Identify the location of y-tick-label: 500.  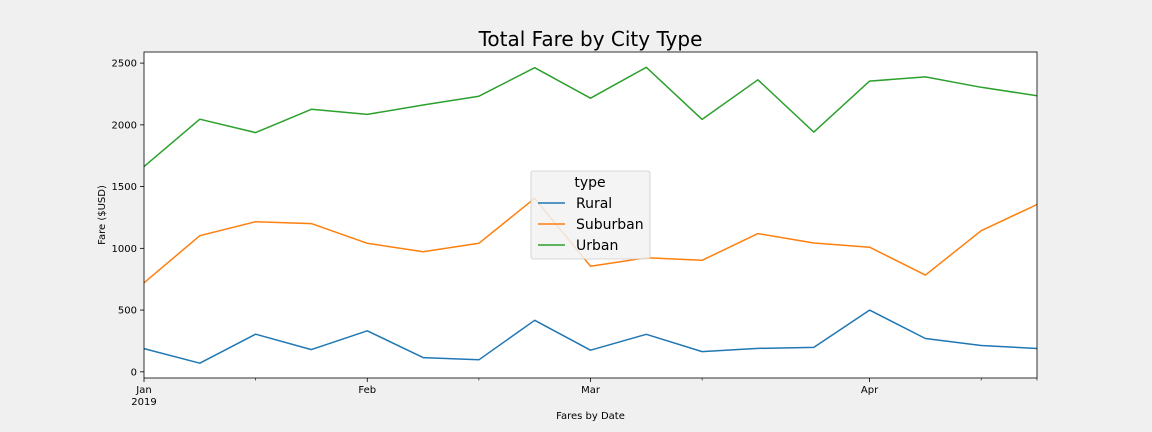
(127, 311).